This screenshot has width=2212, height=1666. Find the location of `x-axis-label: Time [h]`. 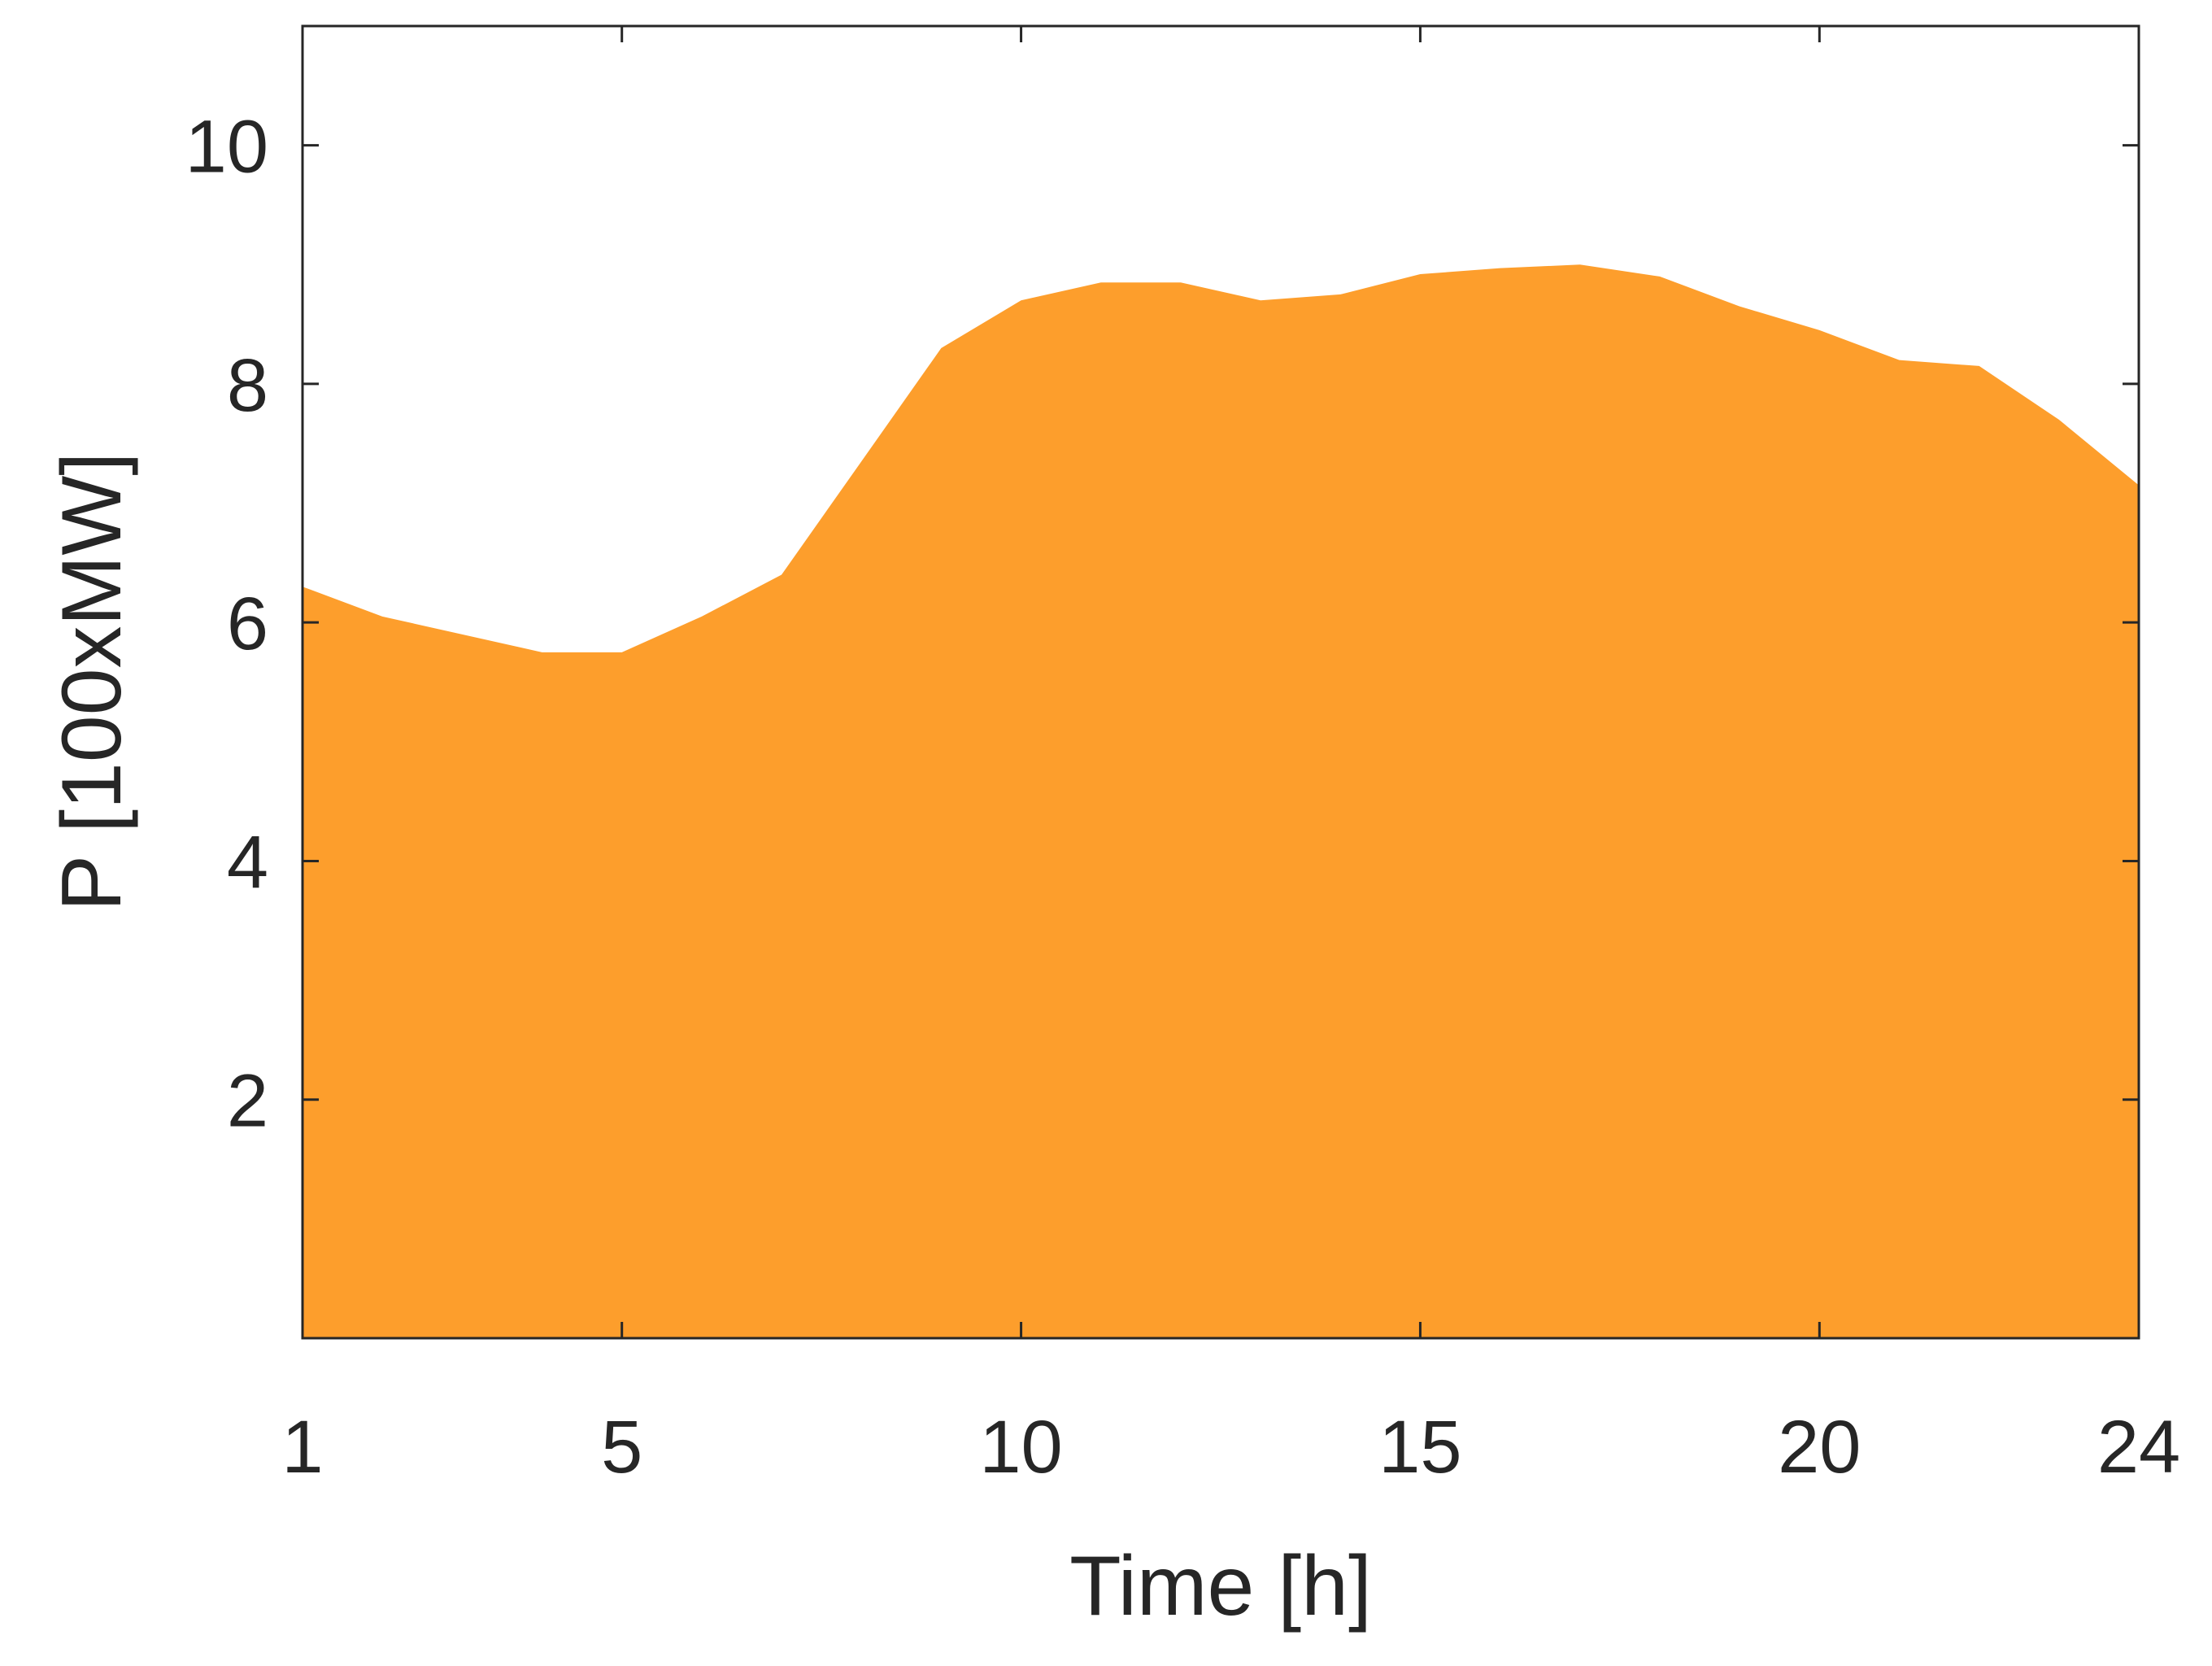

x-axis-label: Time [h] is located at coordinates (1220, 1586).